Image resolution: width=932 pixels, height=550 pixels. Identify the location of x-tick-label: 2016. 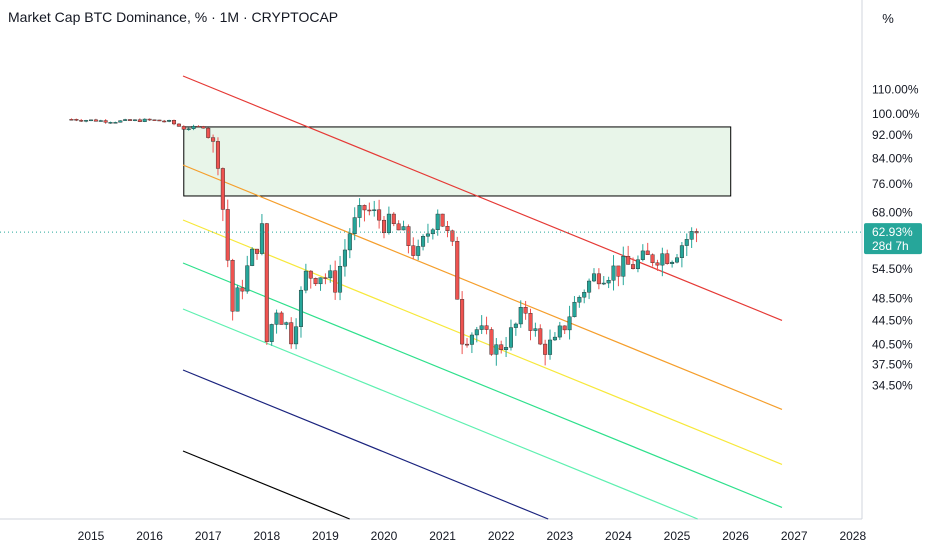
(149, 536).